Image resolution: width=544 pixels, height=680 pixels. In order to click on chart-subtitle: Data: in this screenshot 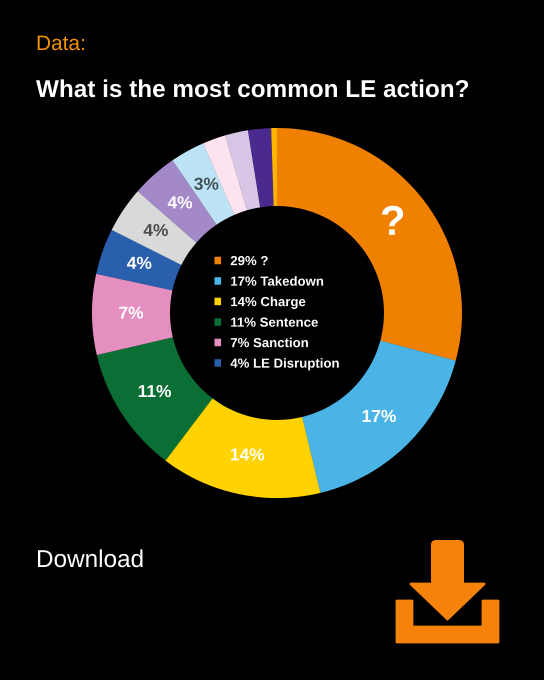, I will do `click(61, 43)`.